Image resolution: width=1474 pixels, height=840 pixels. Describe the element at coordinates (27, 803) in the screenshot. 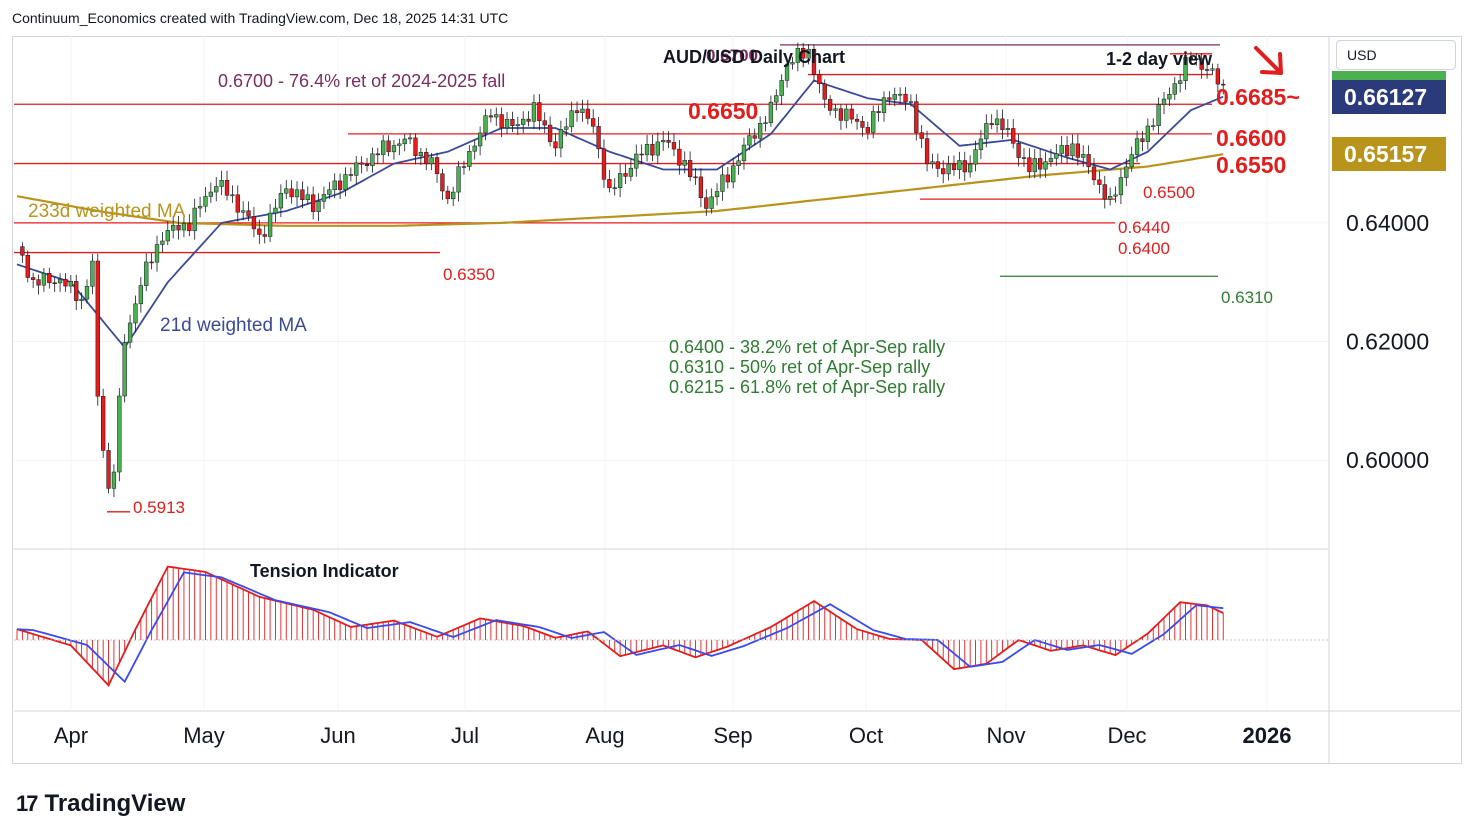

I see `tradingview-logo-icon: 17` at that location.